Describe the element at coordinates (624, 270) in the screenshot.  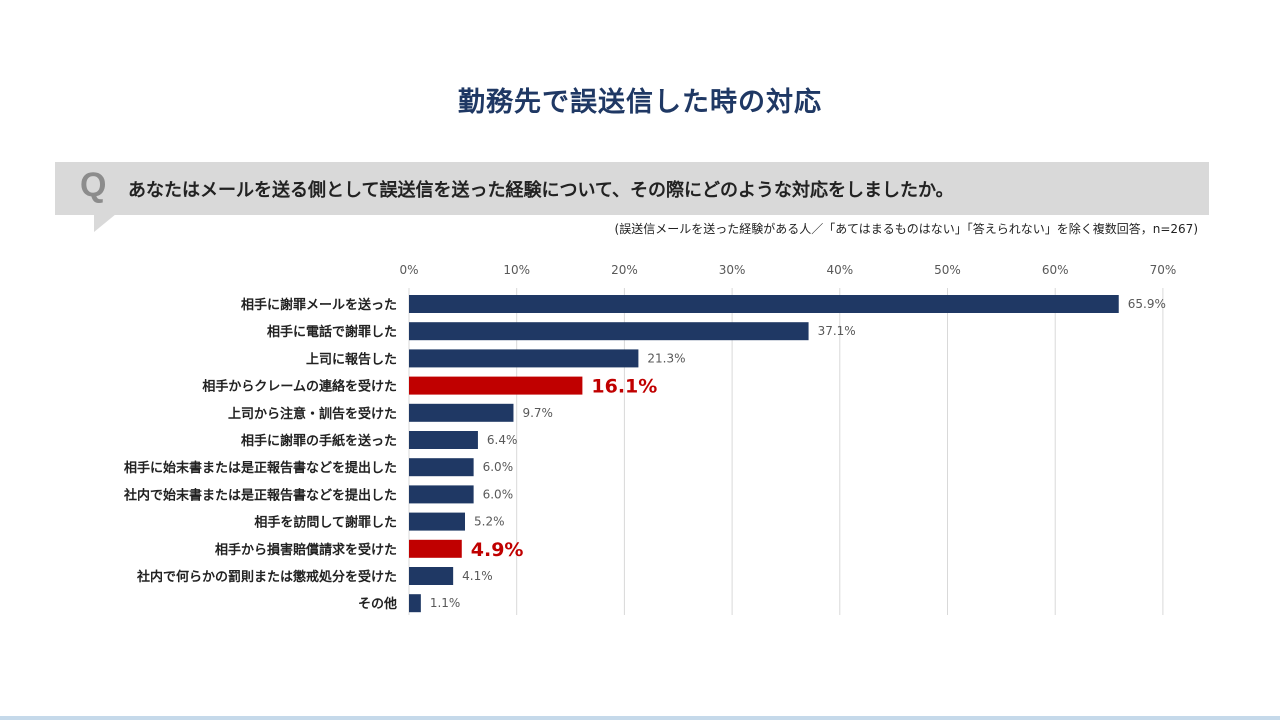
I see `x-tick-label: 20%` at that location.